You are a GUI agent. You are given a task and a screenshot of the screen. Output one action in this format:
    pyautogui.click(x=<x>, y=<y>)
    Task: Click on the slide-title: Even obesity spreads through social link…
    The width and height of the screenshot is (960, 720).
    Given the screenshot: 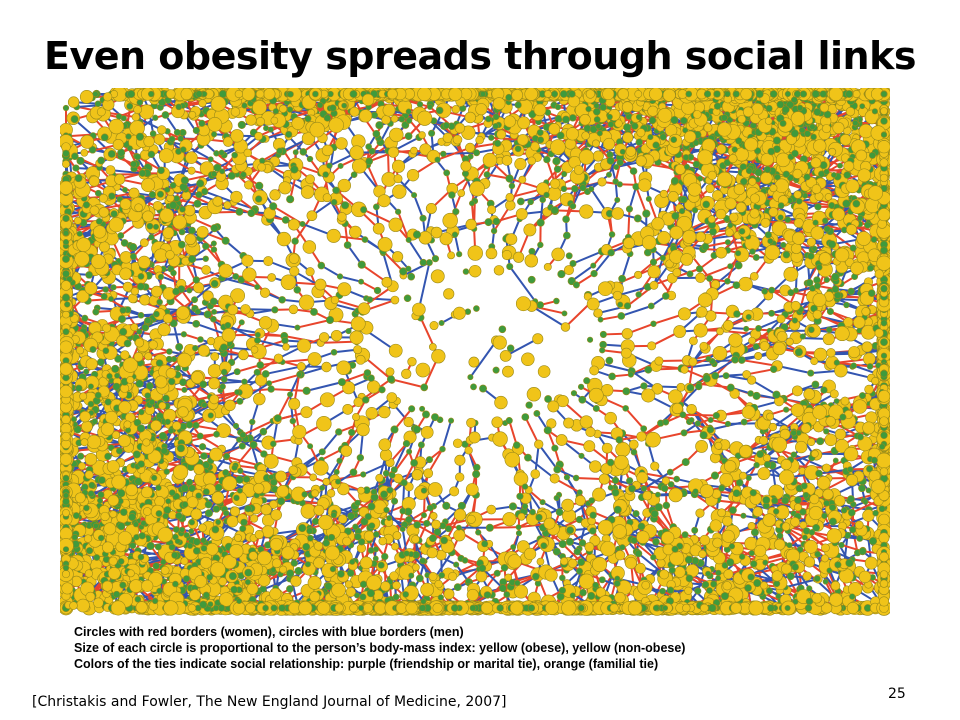 What is the action you would take?
    pyautogui.click(x=480, y=56)
    